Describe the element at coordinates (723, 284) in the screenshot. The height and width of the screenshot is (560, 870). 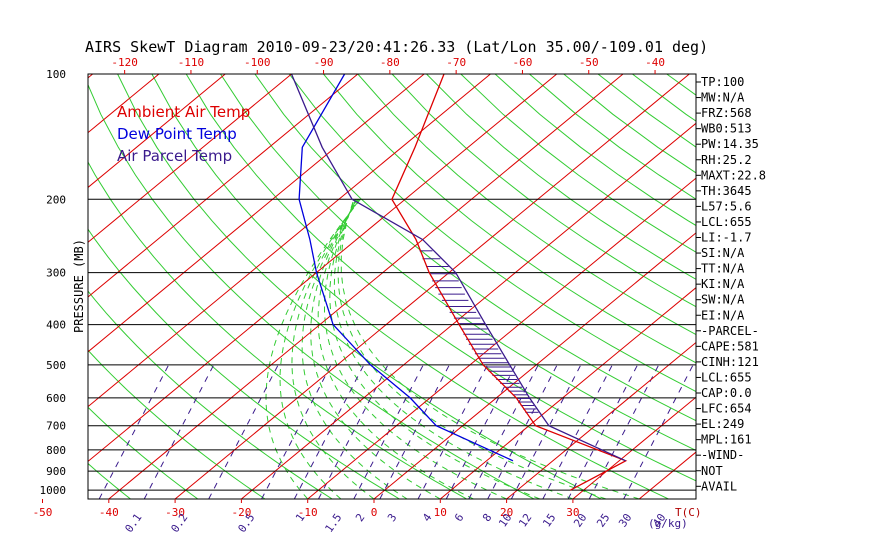
I see `stat-label: KI:N/A` at that location.